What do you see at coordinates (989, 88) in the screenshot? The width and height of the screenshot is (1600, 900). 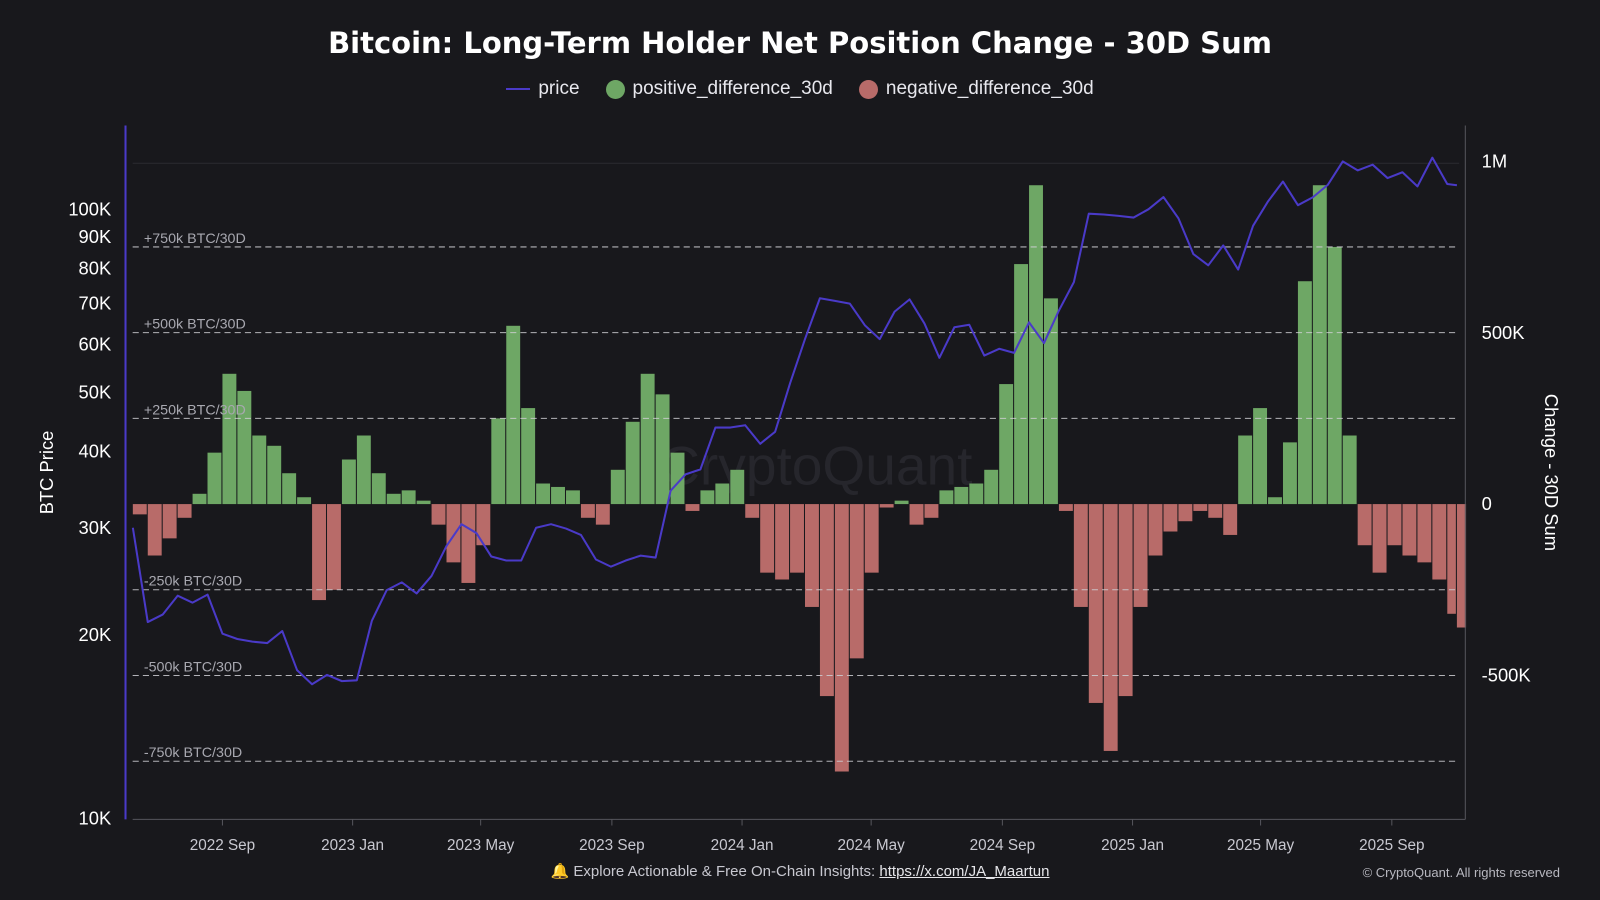 I see `legend-label: negative_difference_30d` at bounding box center [989, 88].